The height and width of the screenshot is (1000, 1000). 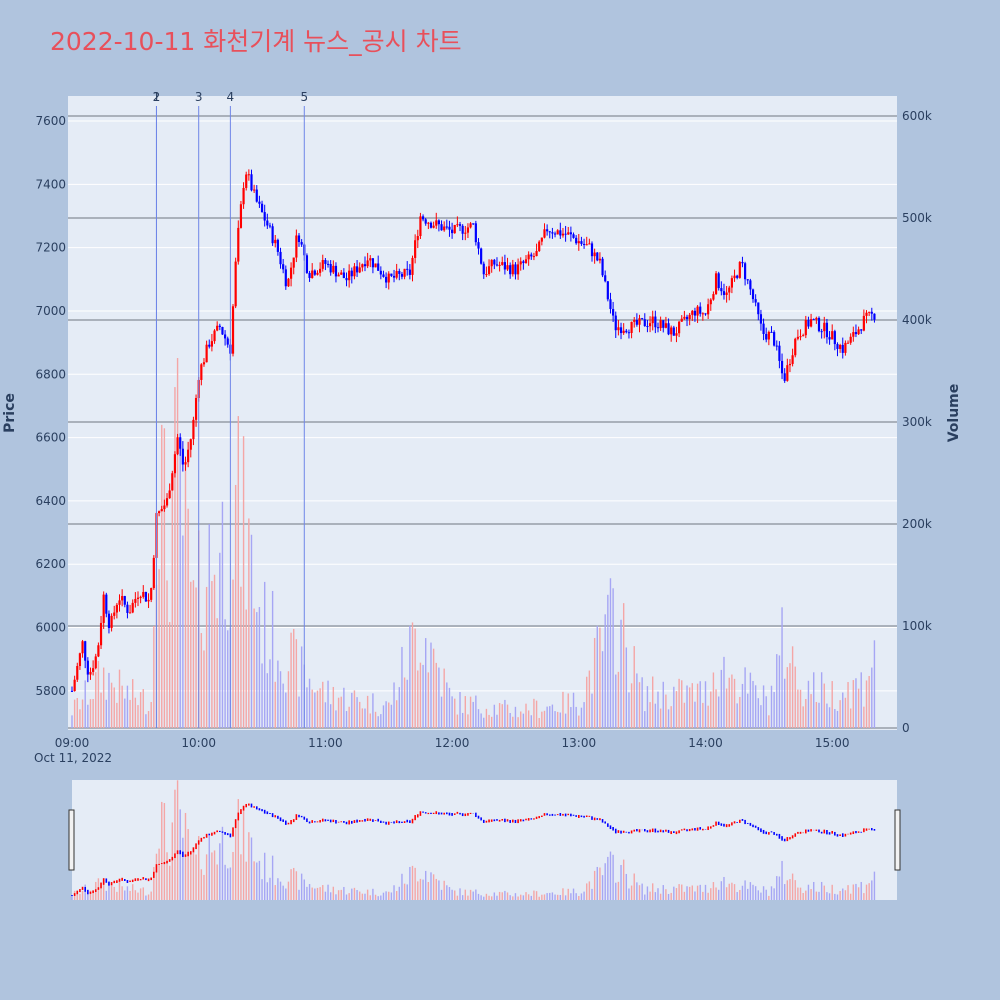 What do you see at coordinates (198, 743) in the screenshot?
I see `time-tick-label: 10:00` at bounding box center [198, 743].